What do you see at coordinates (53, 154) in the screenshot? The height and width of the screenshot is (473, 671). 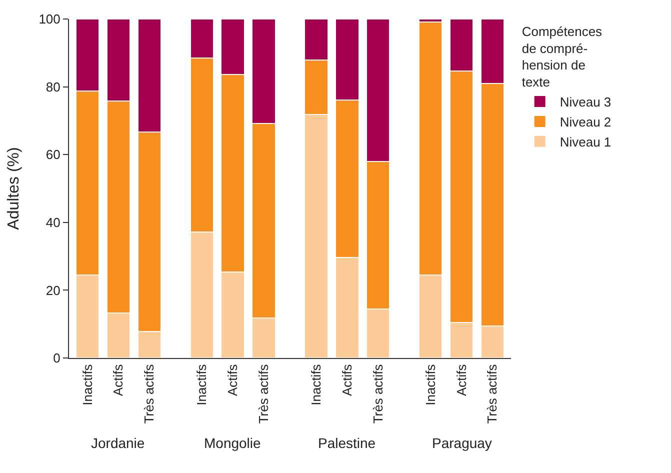 I see `y-tick-label: 60` at bounding box center [53, 154].